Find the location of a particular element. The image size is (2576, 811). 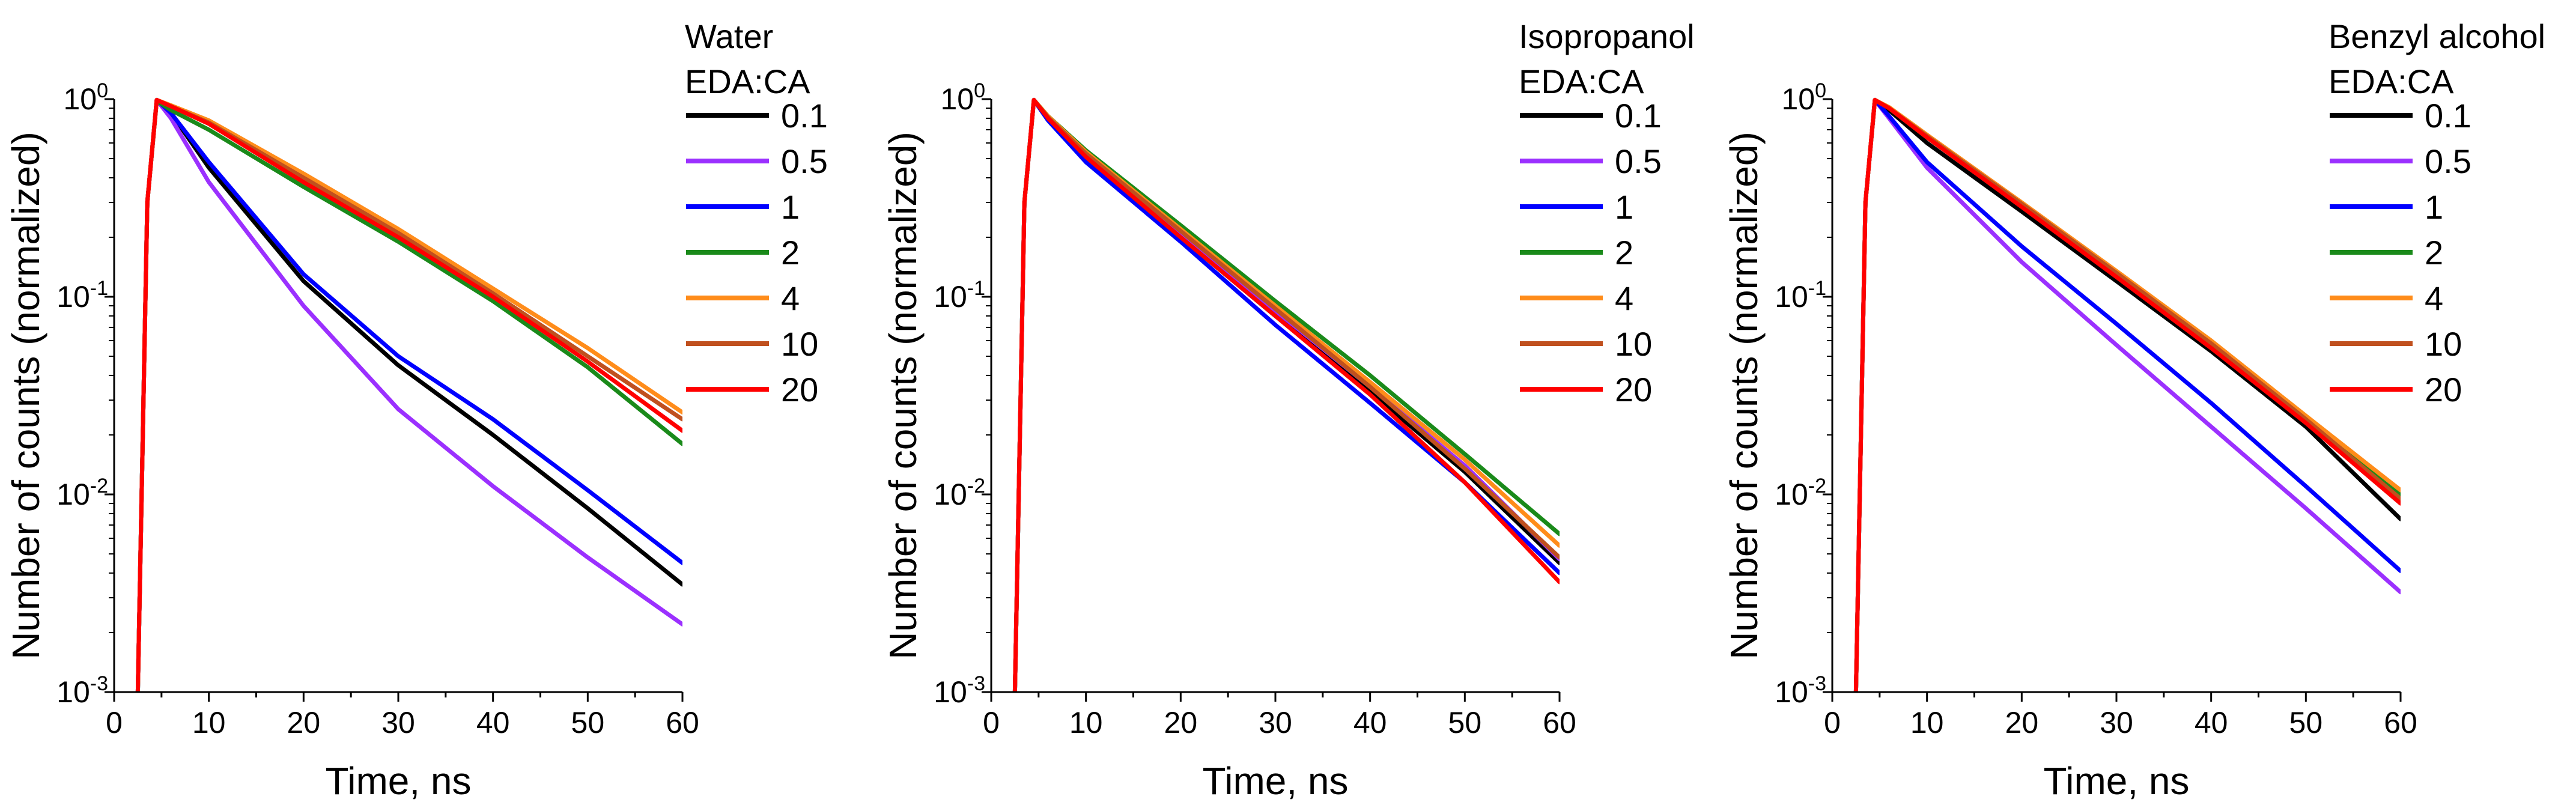

panel-title: Benzyl alcohol is located at coordinates (2436, 36).